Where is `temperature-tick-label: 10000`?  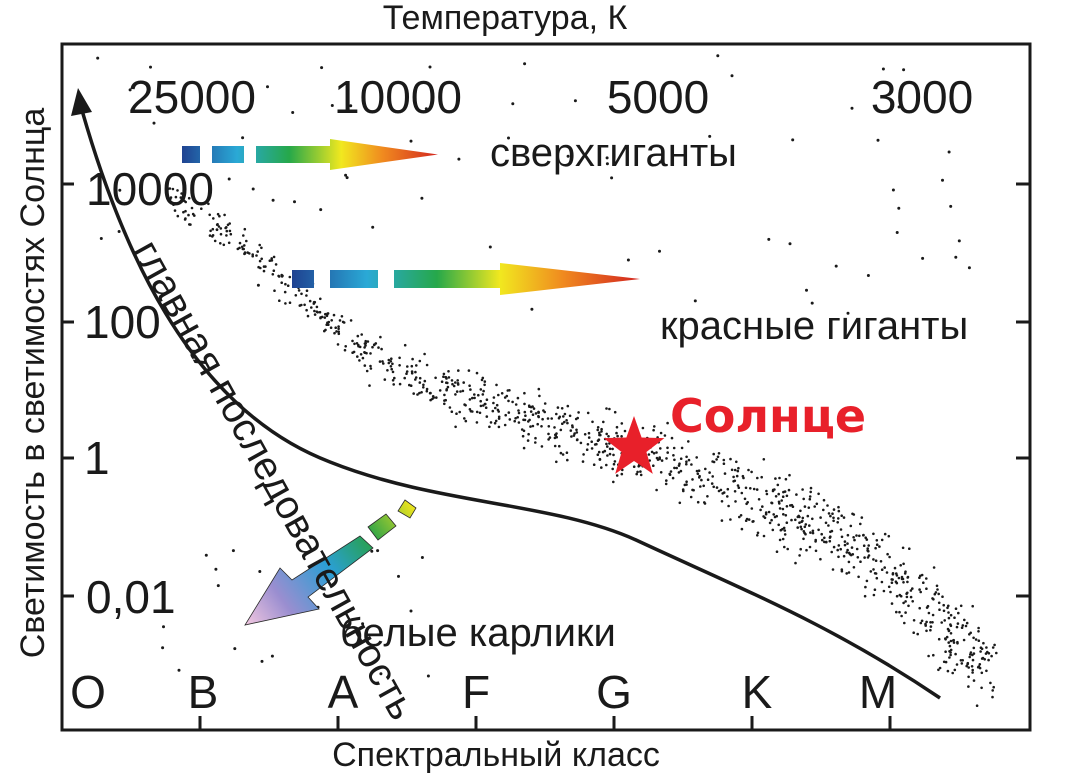
temperature-tick-label: 10000 is located at coordinates (398, 97).